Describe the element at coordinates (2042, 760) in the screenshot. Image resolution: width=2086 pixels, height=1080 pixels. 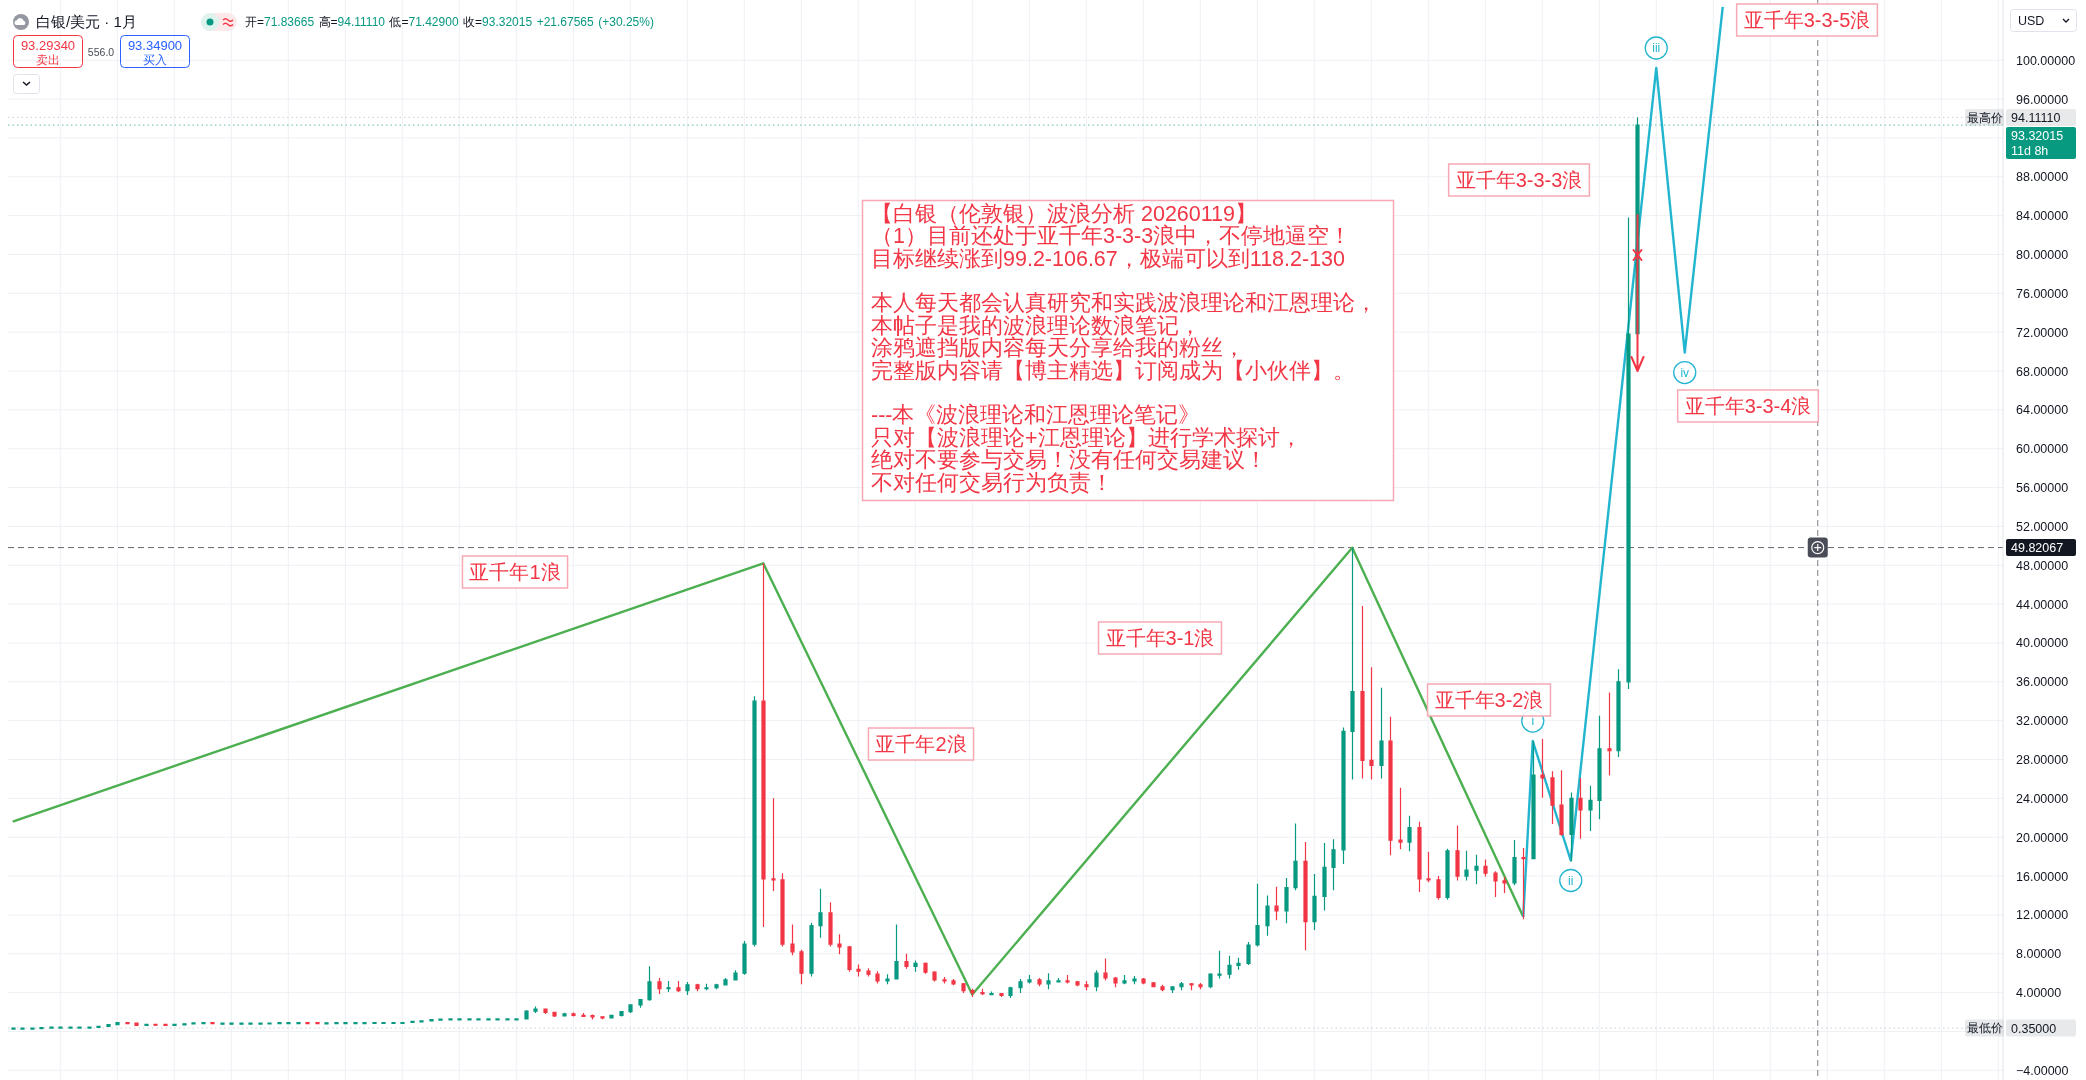
I see `y-tick-label: 28.00000` at that location.